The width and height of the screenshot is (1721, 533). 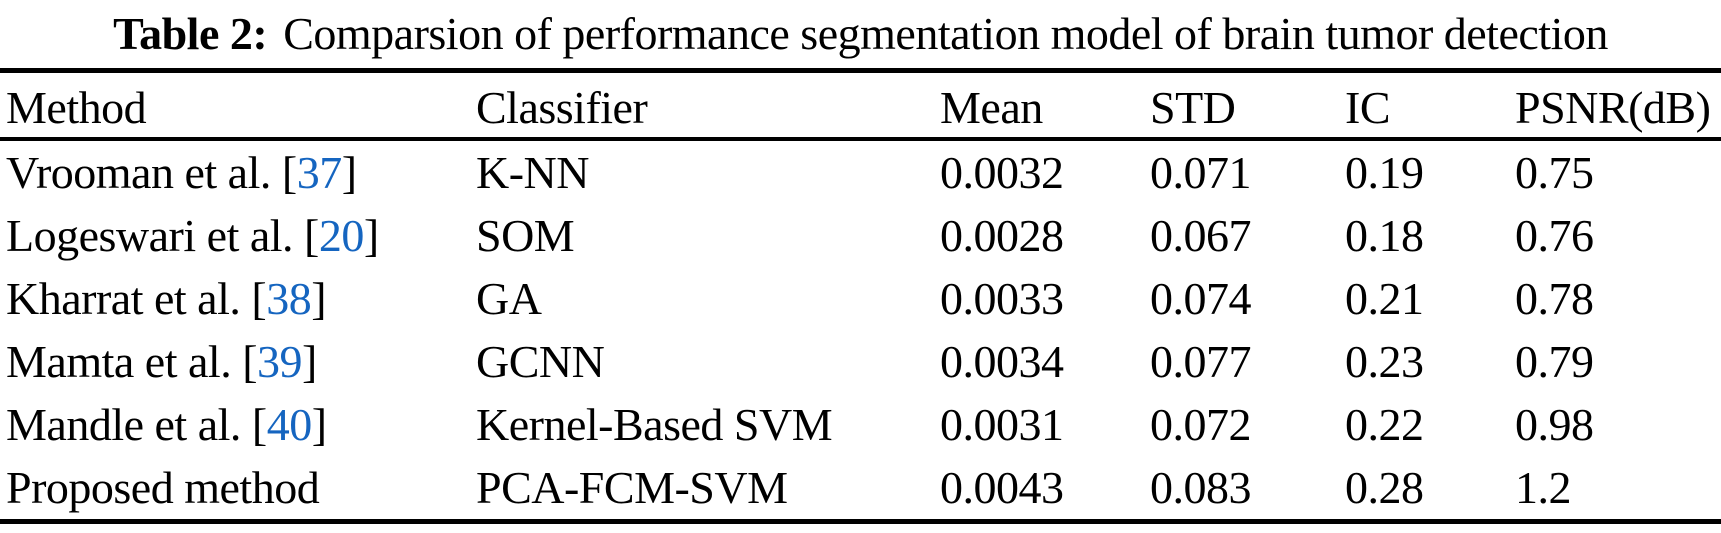 What do you see at coordinates (1201, 172) in the screenshot?
I see `std-cell: 0.071` at bounding box center [1201, 172].